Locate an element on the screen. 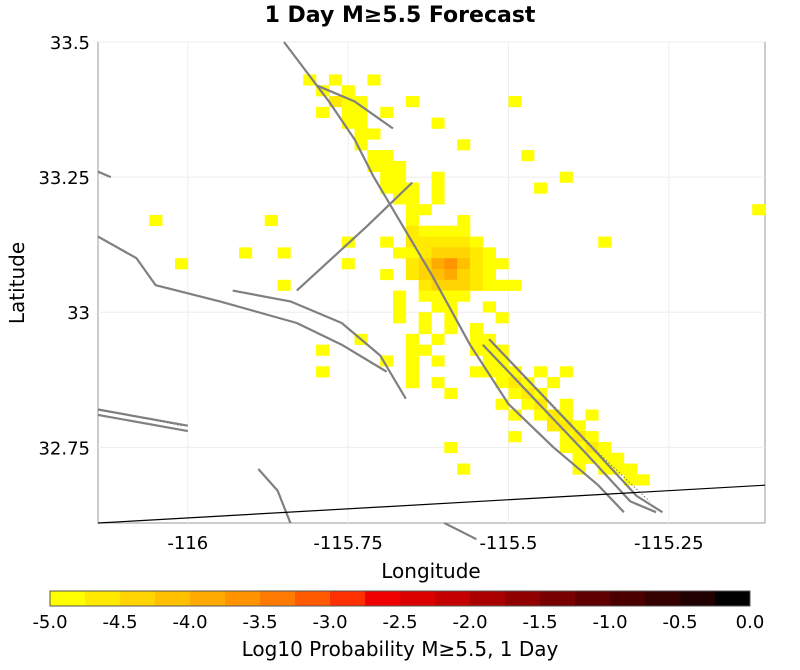  x-tick-labels: -116 -115.75 -115.5 -115.25 is located at coordinates (435, 543).